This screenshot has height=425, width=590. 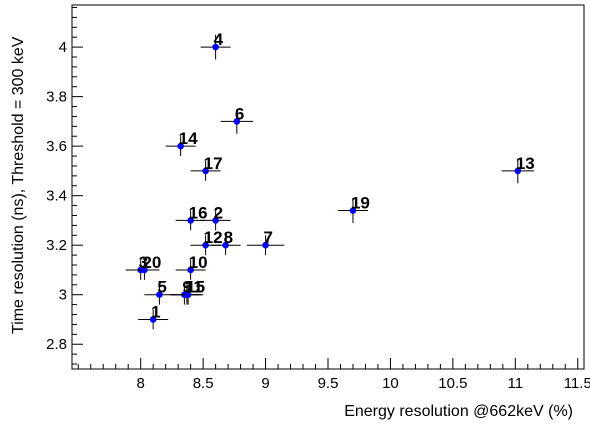 What do you see at coordinates (239, 113) in the screenshot?
I see `point-label: 6` at bounding box center [239, 113].